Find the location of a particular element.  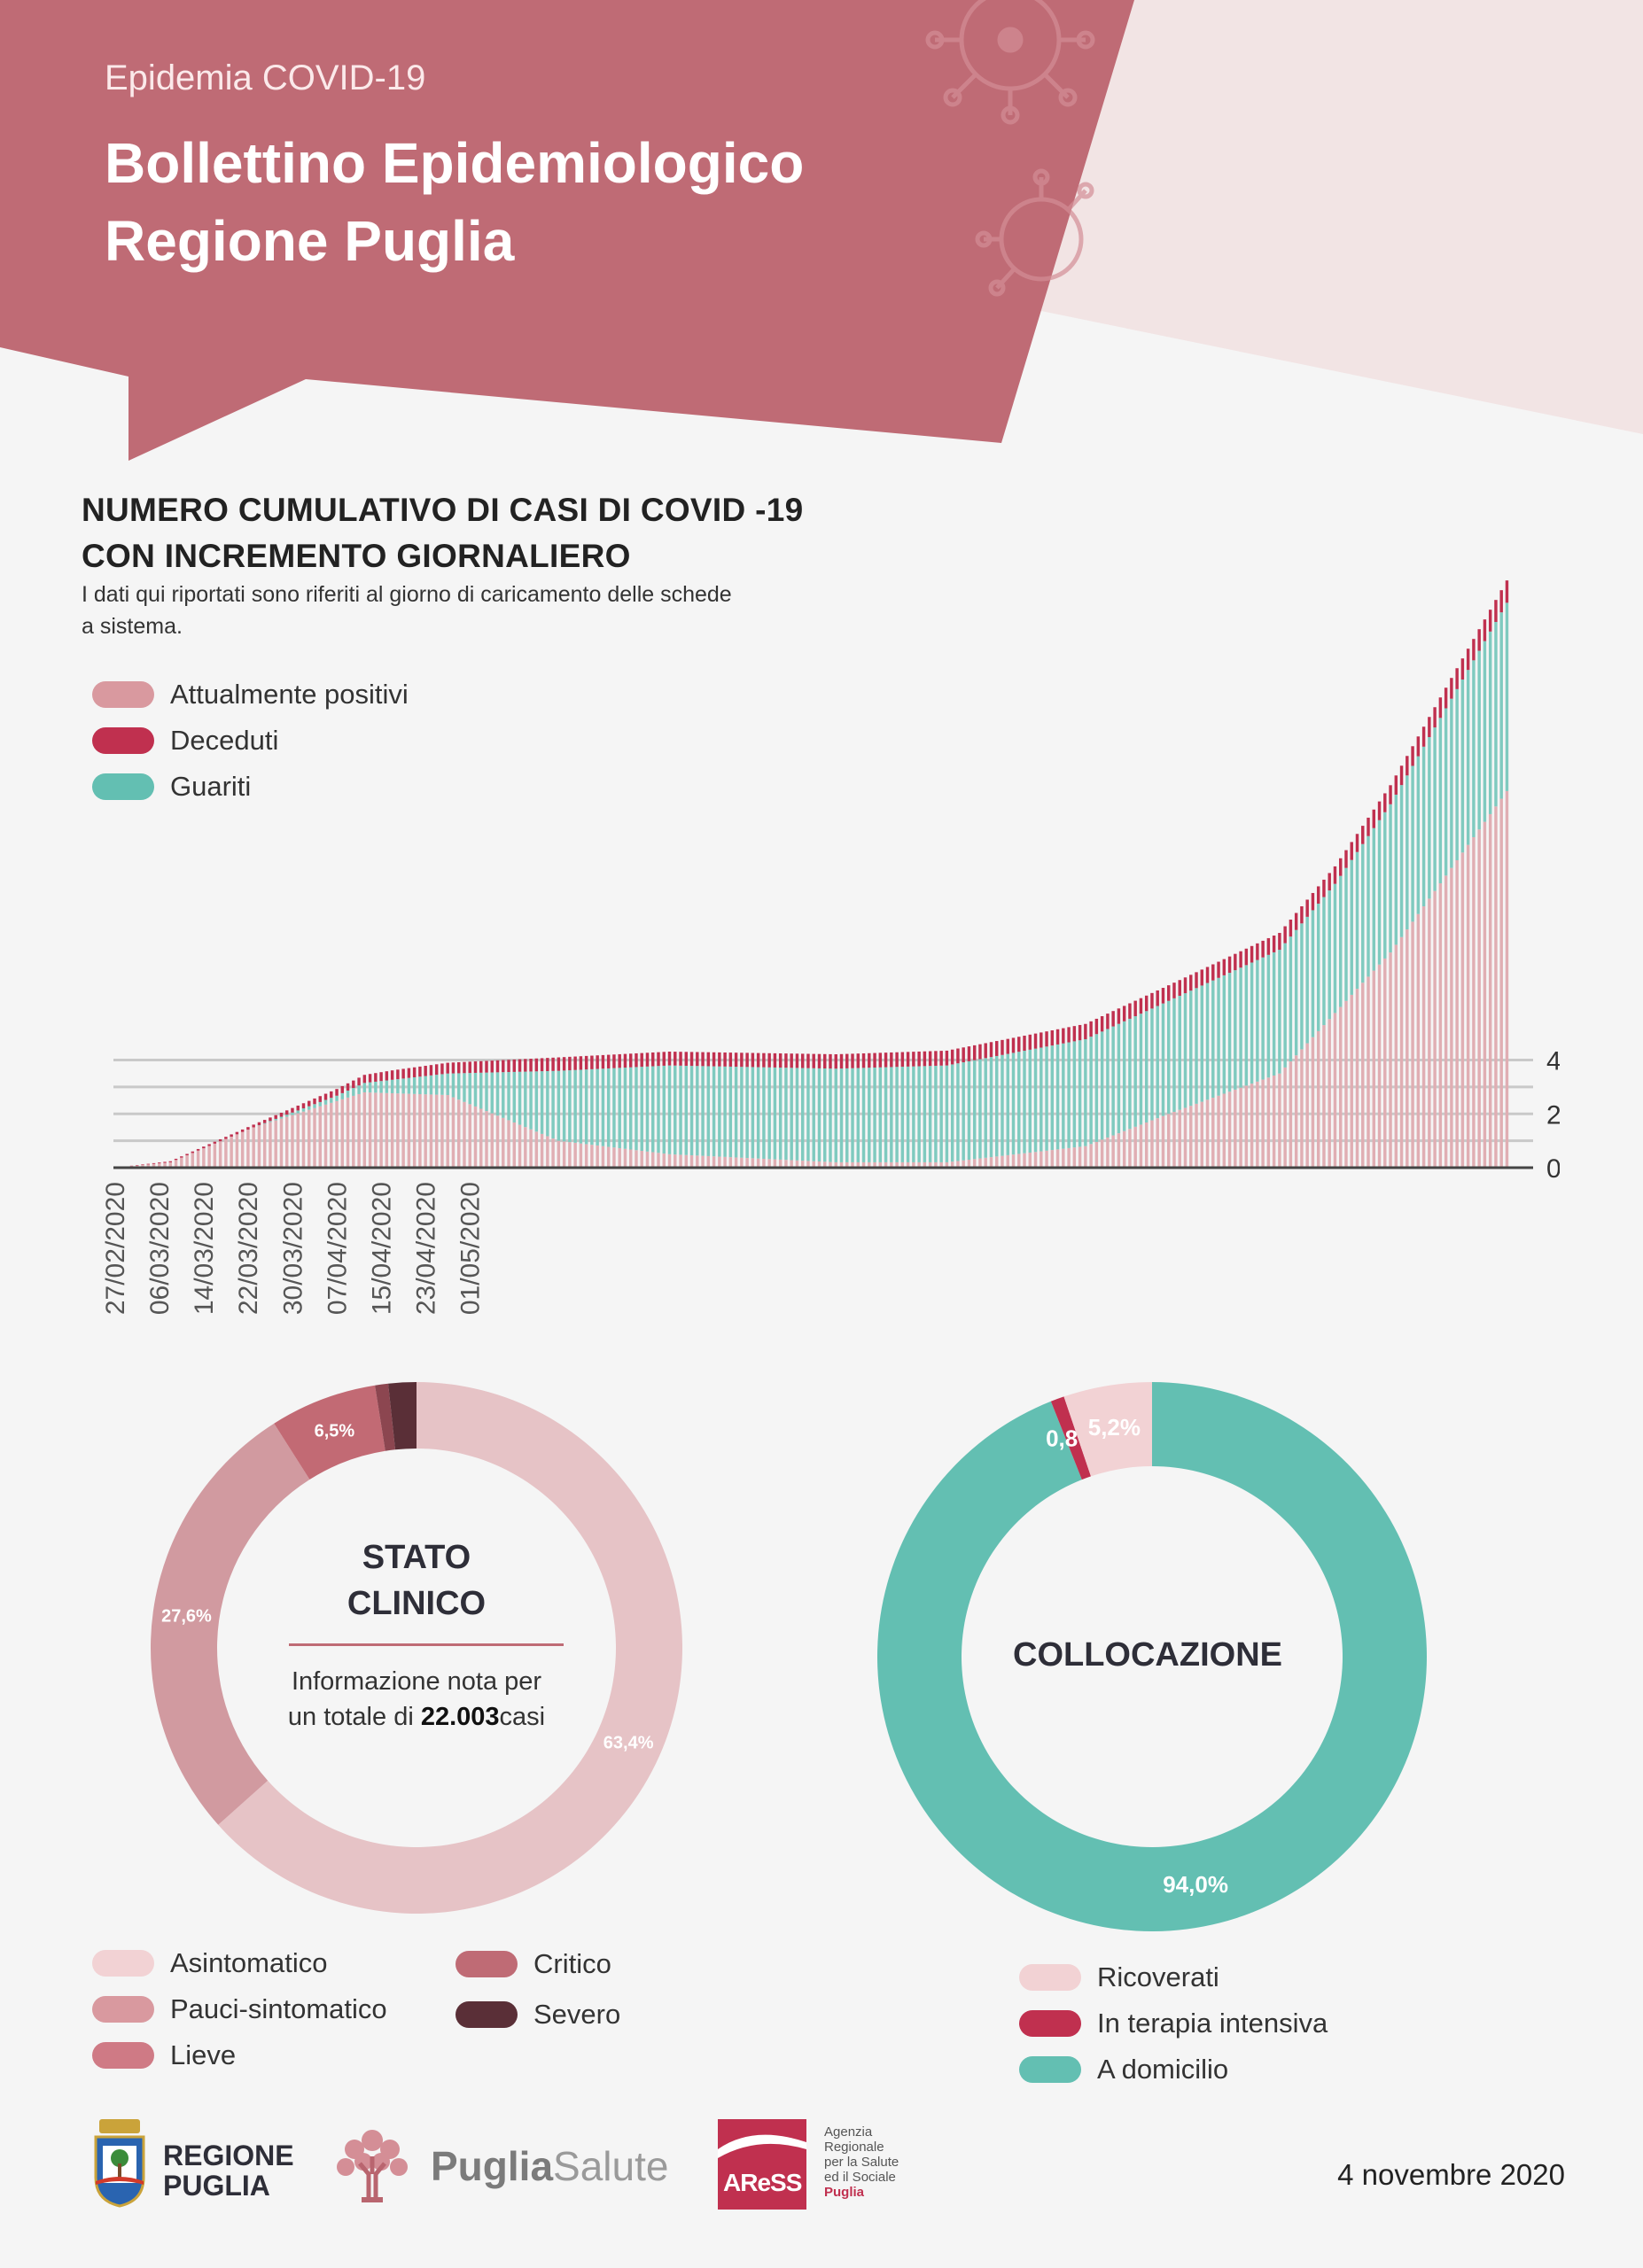

clinical-title-line2: CLINICO is located at coordinates (417, 1603).